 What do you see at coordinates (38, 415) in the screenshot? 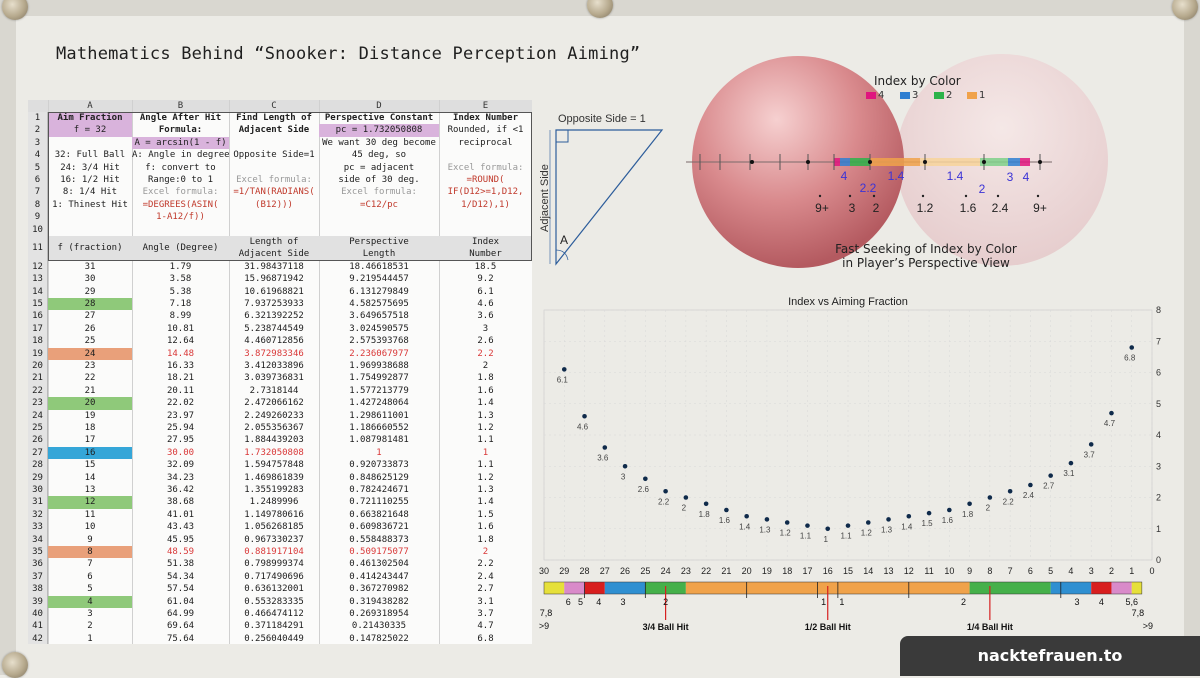
I see `row-number: 24` at bounding box center [38, 415].